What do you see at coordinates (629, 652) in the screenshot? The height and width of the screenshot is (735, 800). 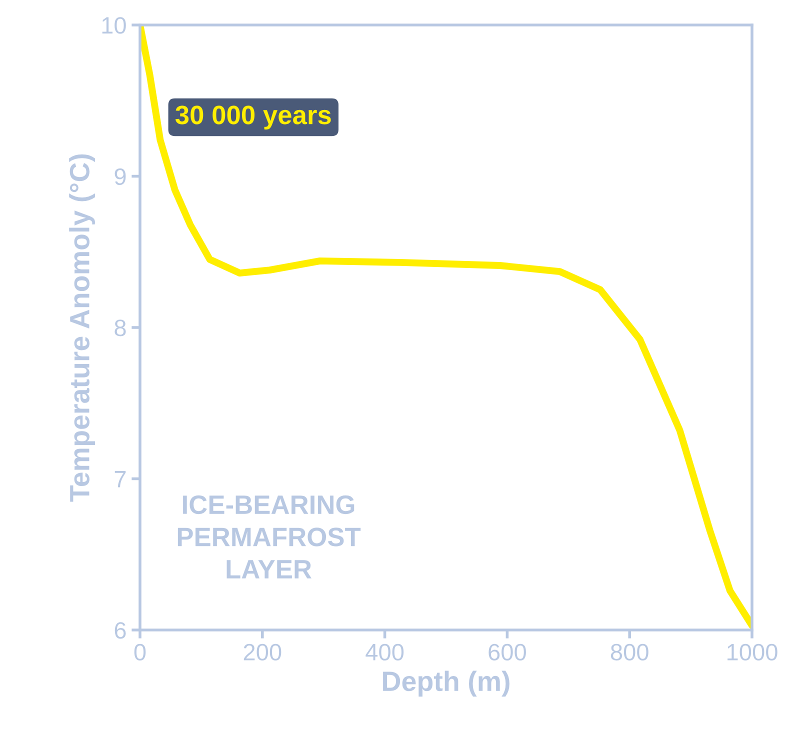 I see `x-tick-label: 800` at bounding box center [629, 652].